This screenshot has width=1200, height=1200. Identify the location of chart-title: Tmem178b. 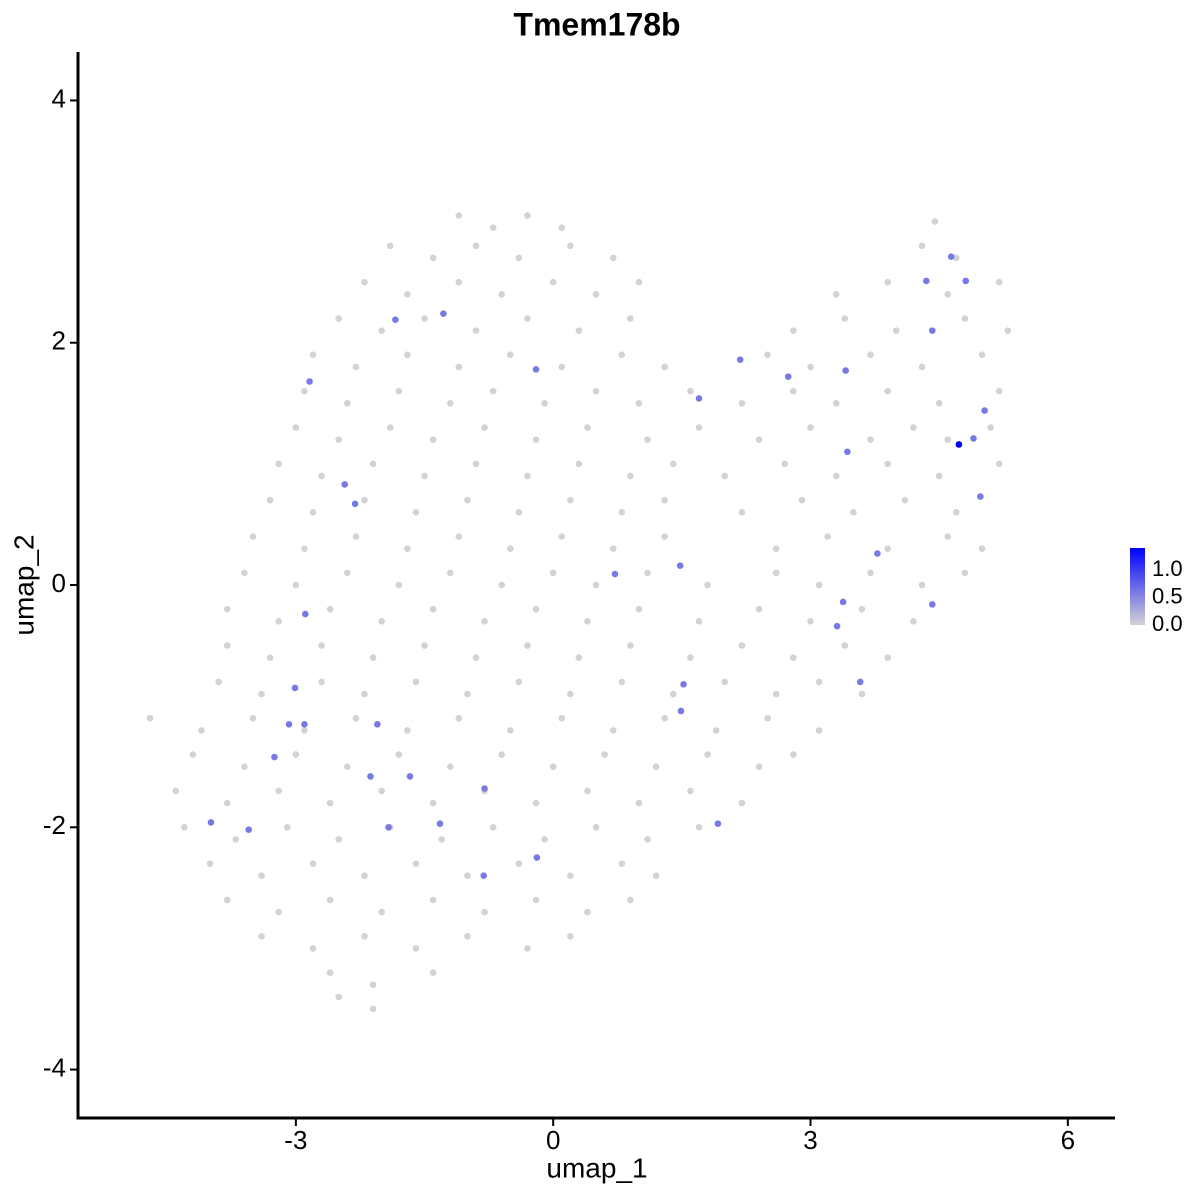
(596, 24).